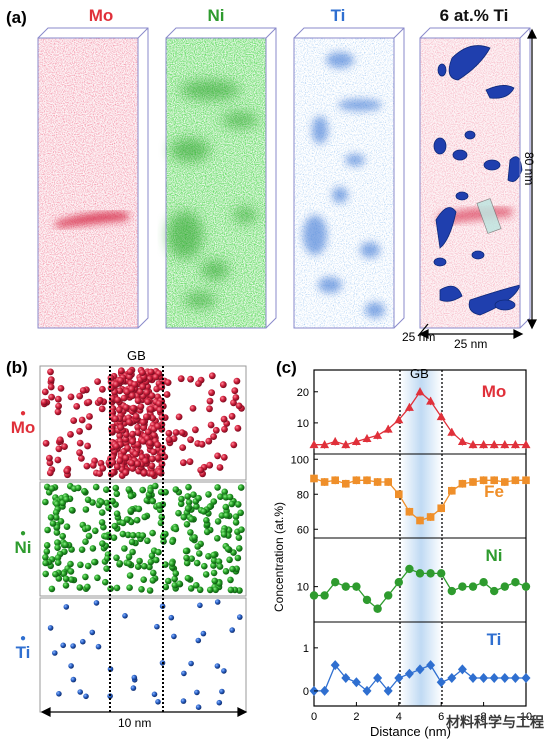 The height and width of the screenshot is (744, 550). I want to click on ti-marker-icon: ●, so click(23, 638).